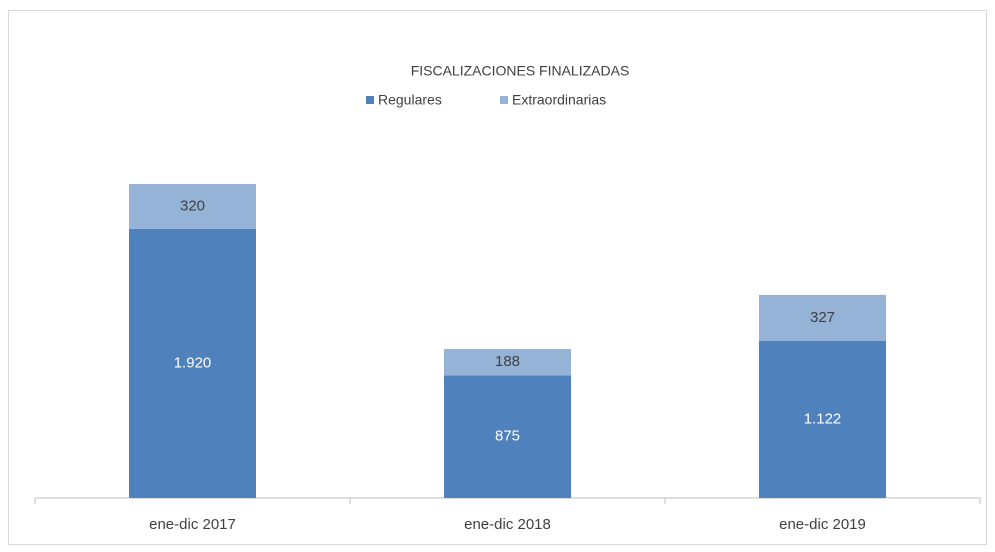 This screenshot has height=552, width=995. I want to click on x-tick-label: ene-dic 2017, so click(192, 524).